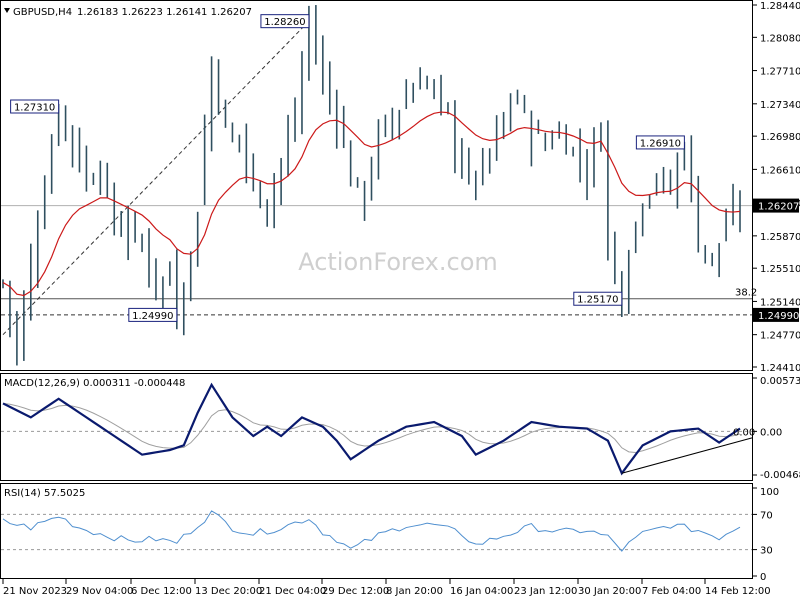 This screenshot has width=800, height=600. I want to click on x-tick-label: 8 Jan 20:00, so click(414, 591).